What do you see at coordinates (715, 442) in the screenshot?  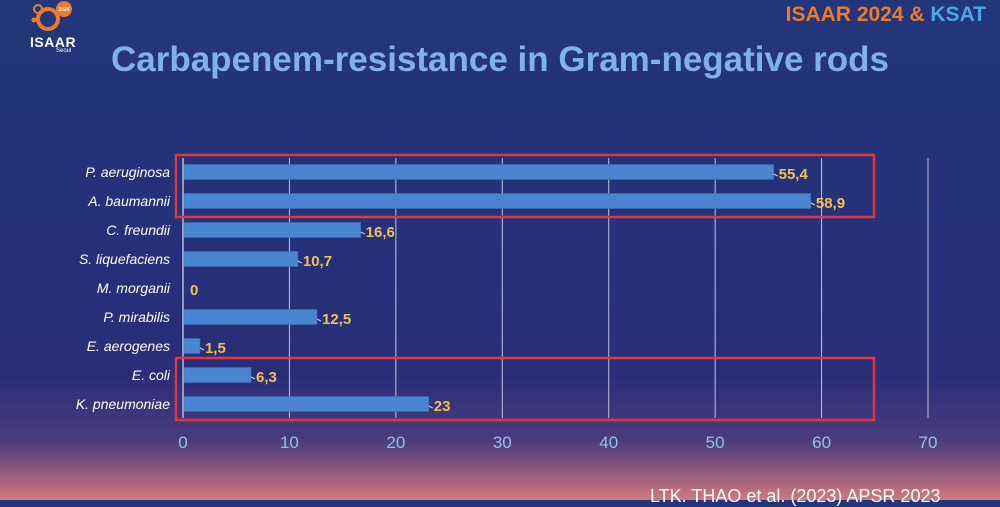 I see `x-tick-label: 50` at bounding box center [715, 442].